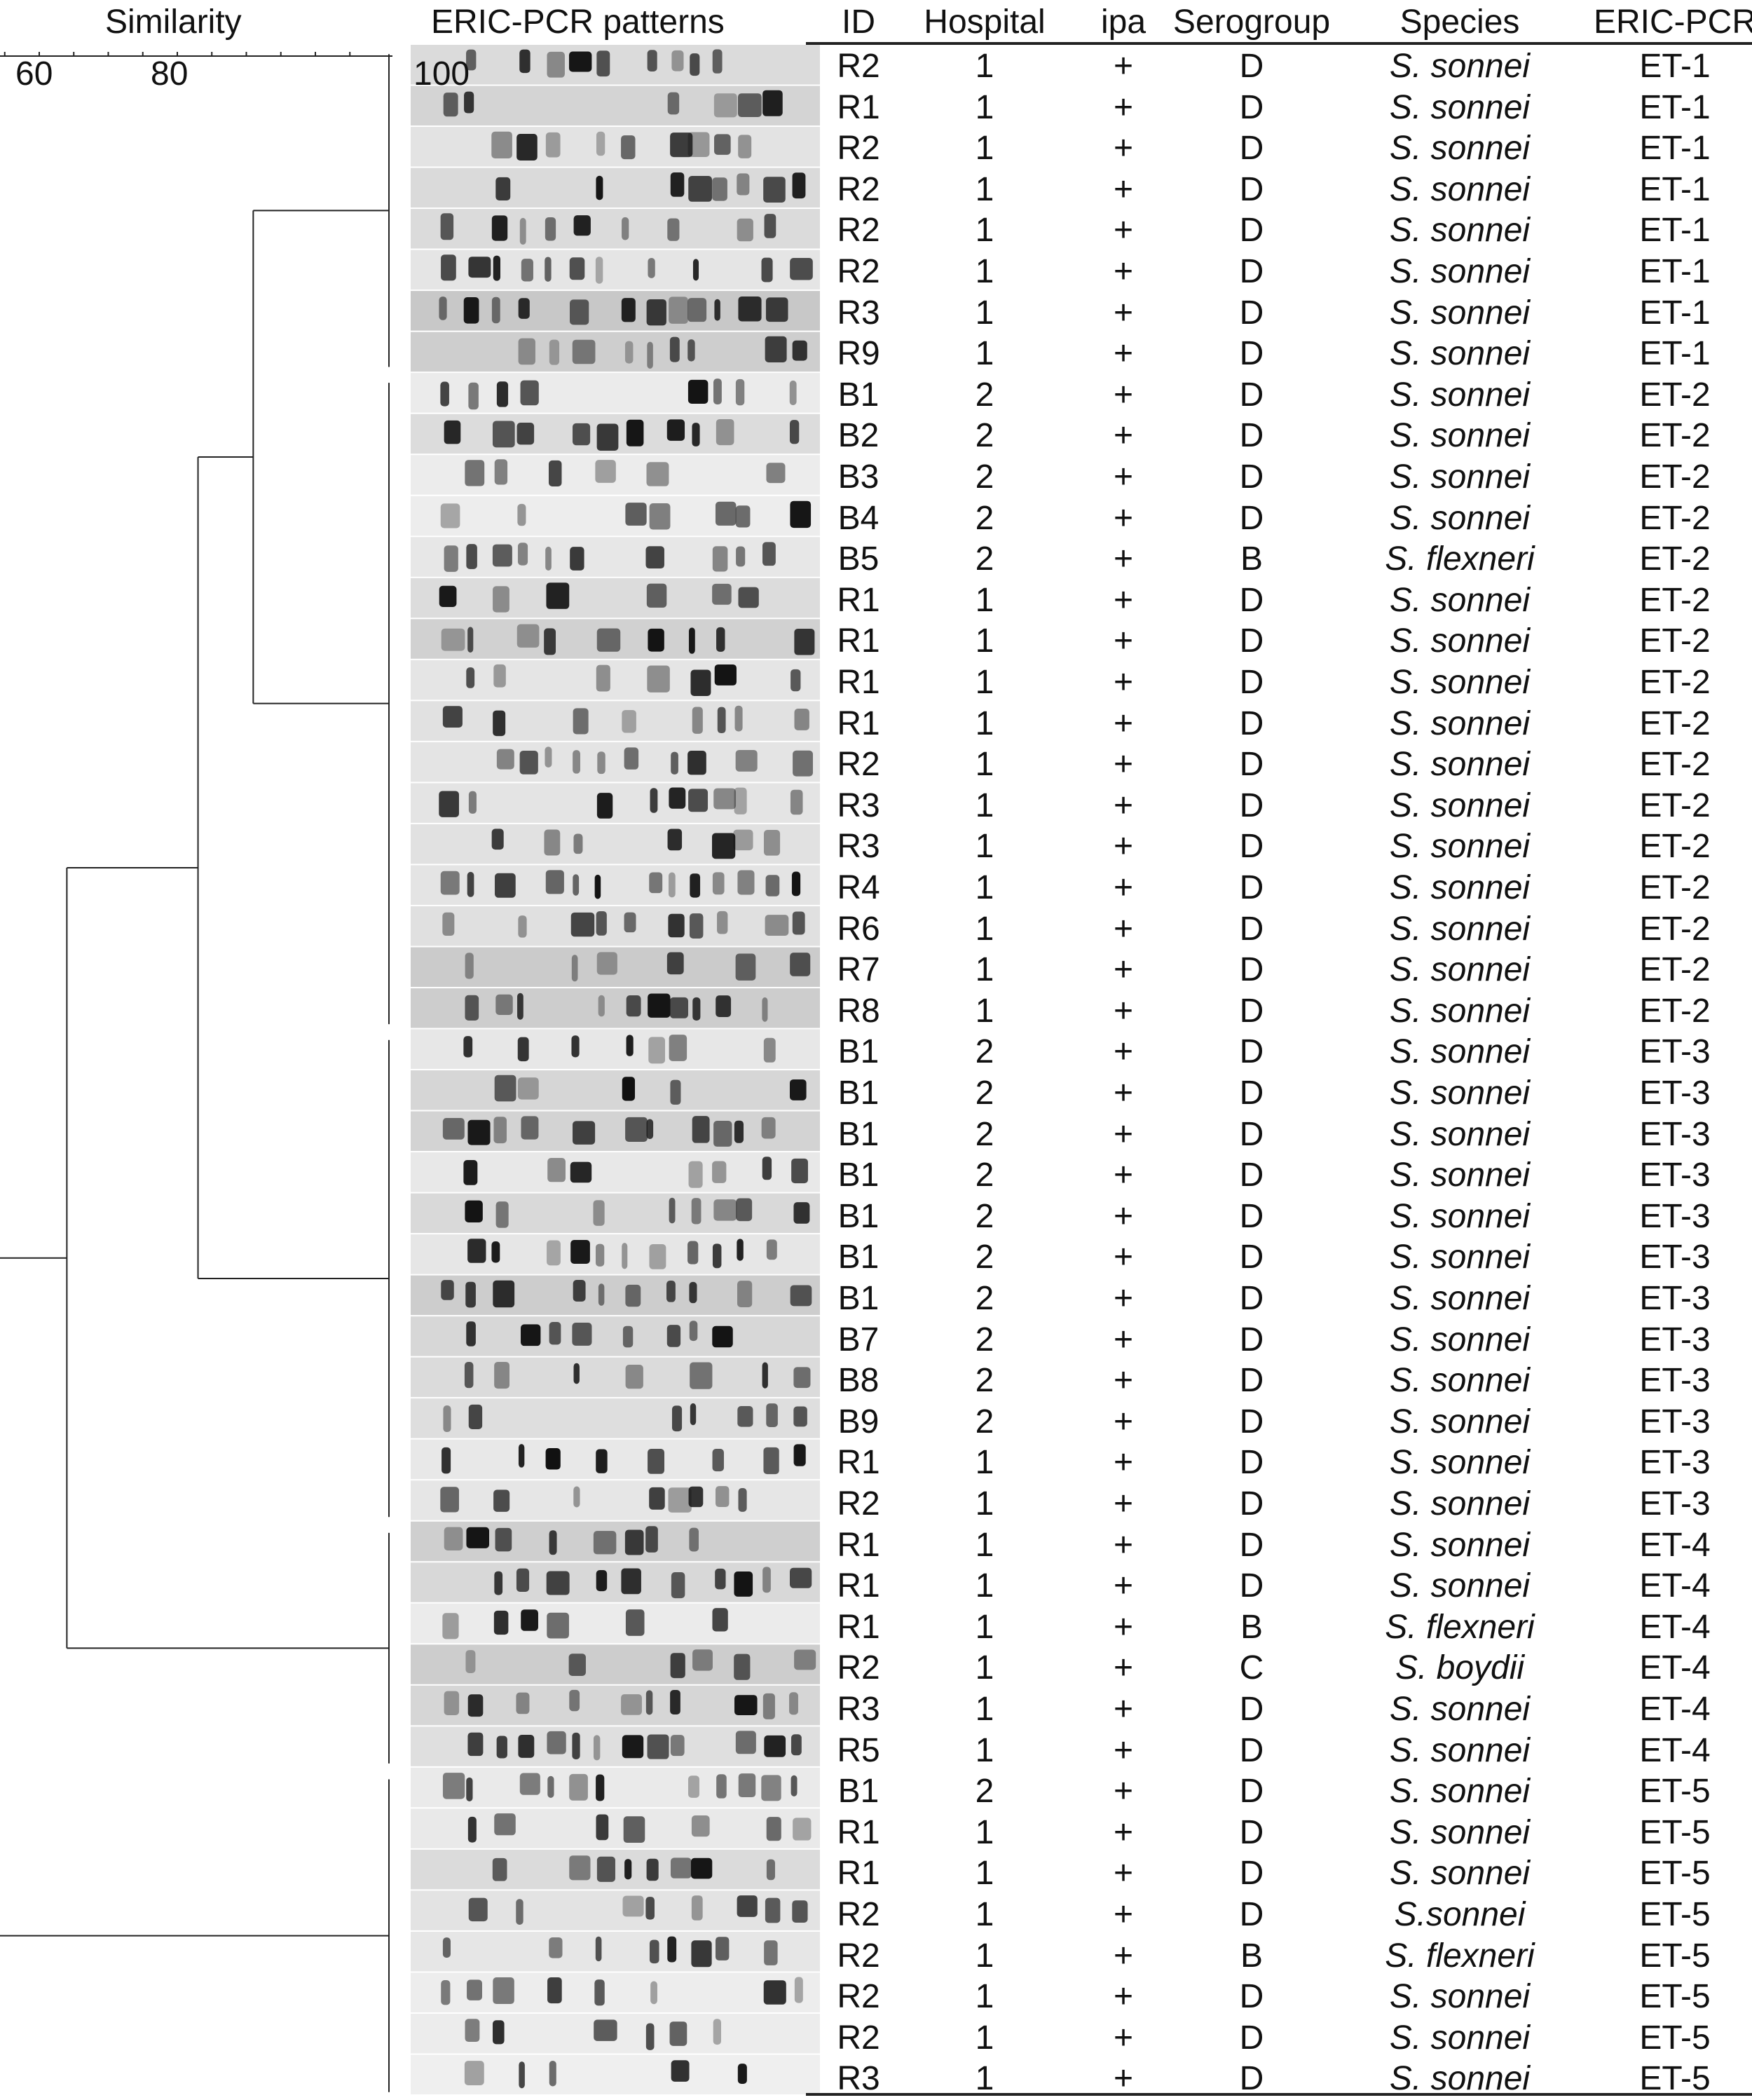 This screenshot has height=2100, width=1752. Describe the element at coordinates (858, 1339) in the screenshot. I see `cell-id: B7` at that location.